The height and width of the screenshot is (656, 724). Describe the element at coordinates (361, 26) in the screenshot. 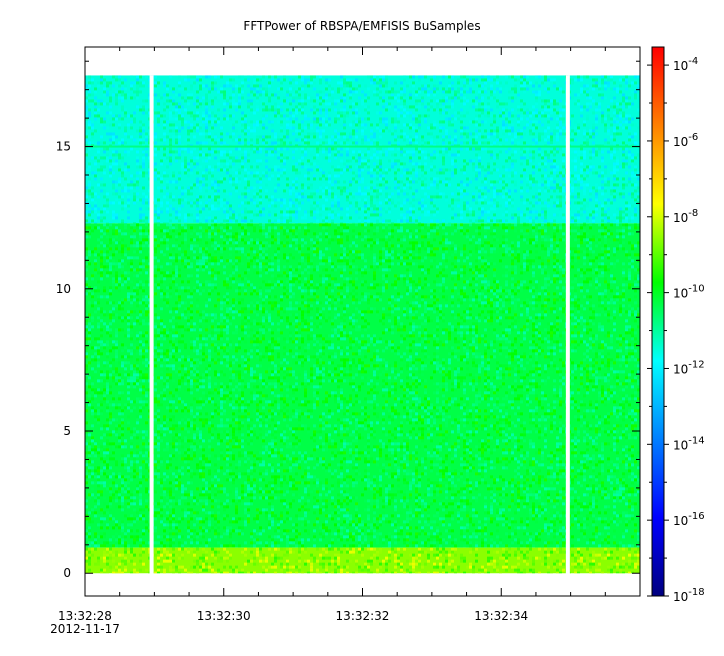

I see `chart-title: FFTPower of RBSPA/EMFISIS BuSamples` at that location.